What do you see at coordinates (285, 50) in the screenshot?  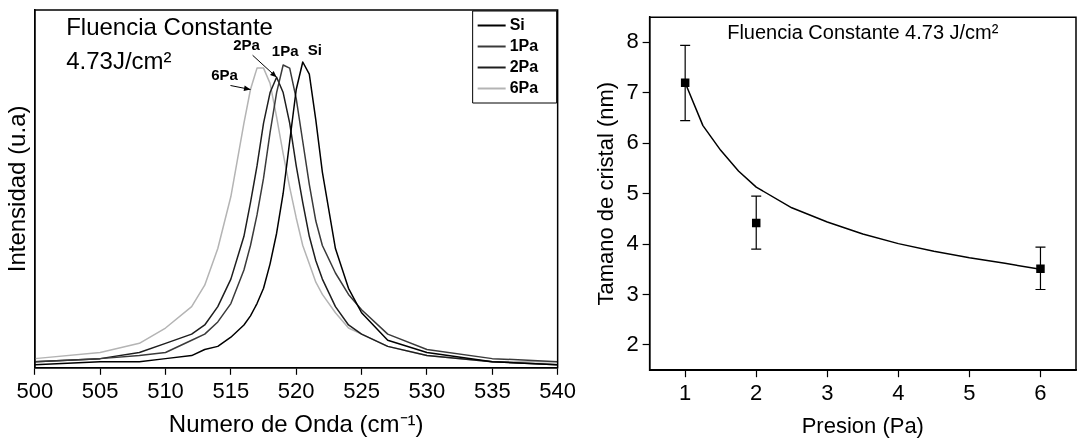 I see `annotation: 1Pa` at bounding box center [285, 50].